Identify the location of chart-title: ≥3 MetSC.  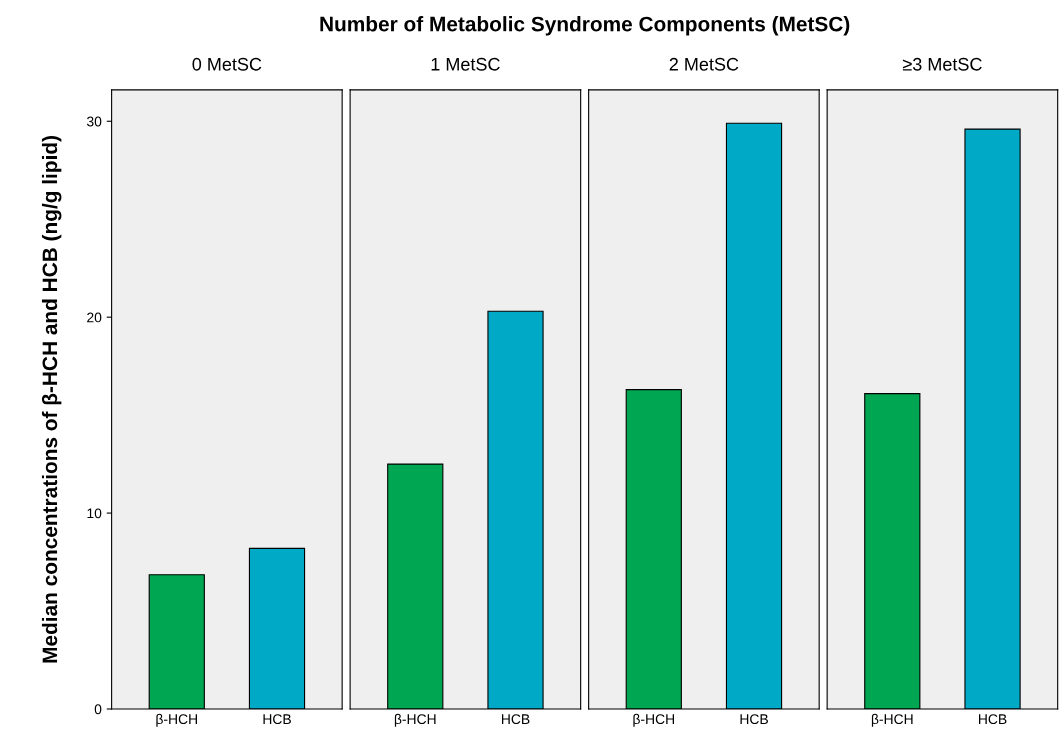
(942, 64).